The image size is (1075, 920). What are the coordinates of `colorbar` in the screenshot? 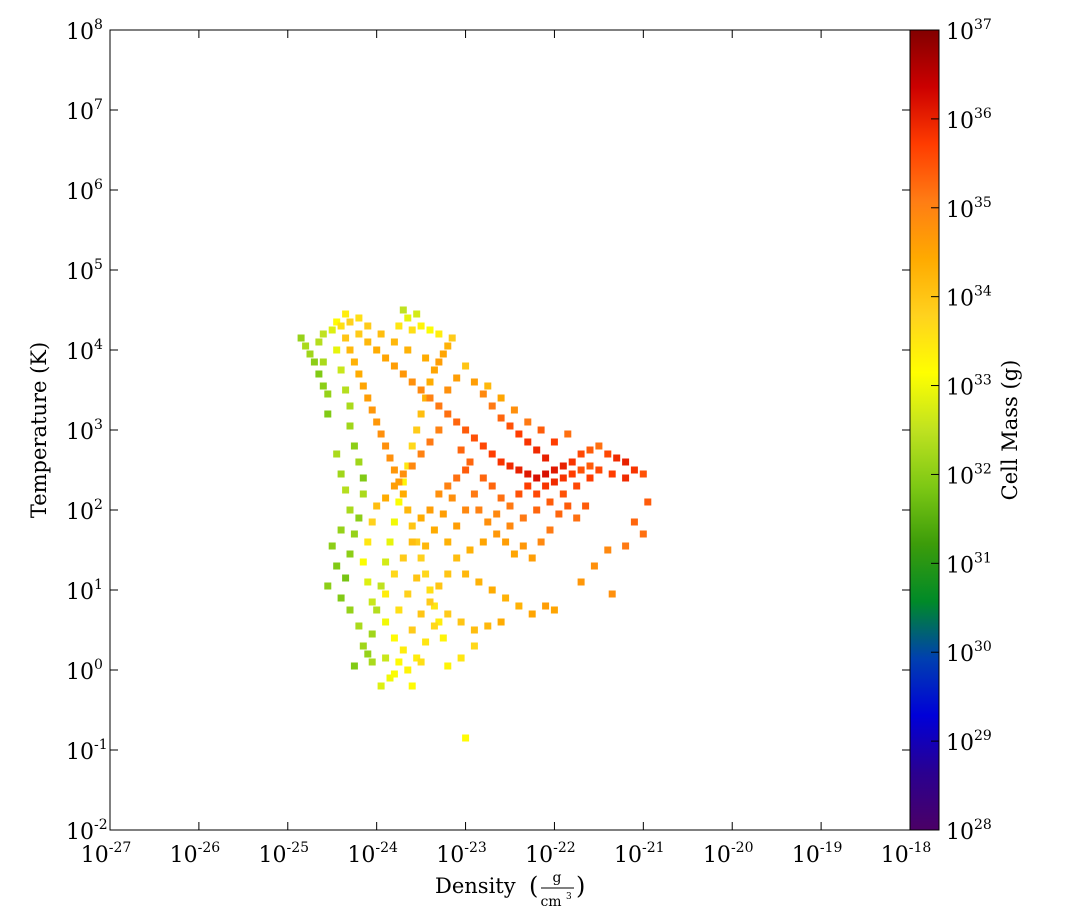 It's located at (924, 430).